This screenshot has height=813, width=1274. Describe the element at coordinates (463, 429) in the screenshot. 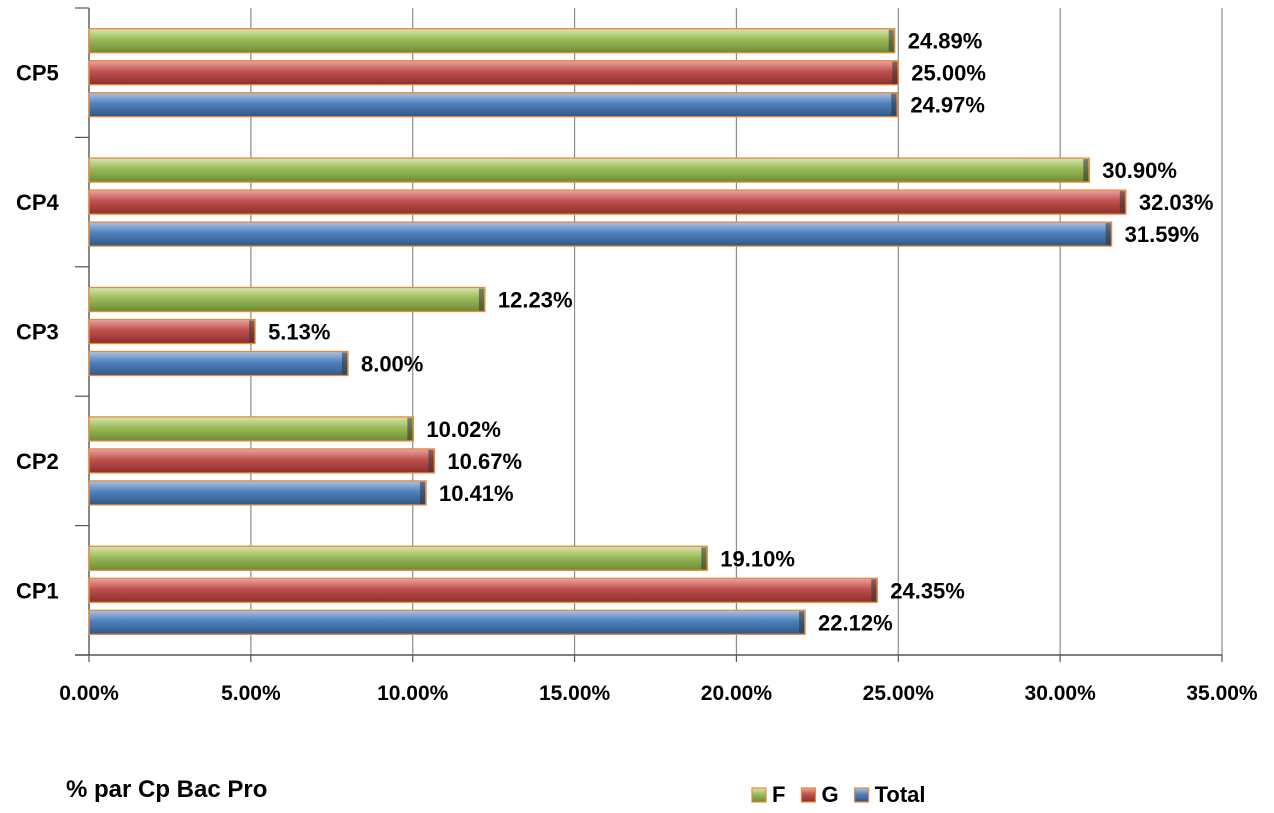

I see `data-label: 10.02%` at that location.